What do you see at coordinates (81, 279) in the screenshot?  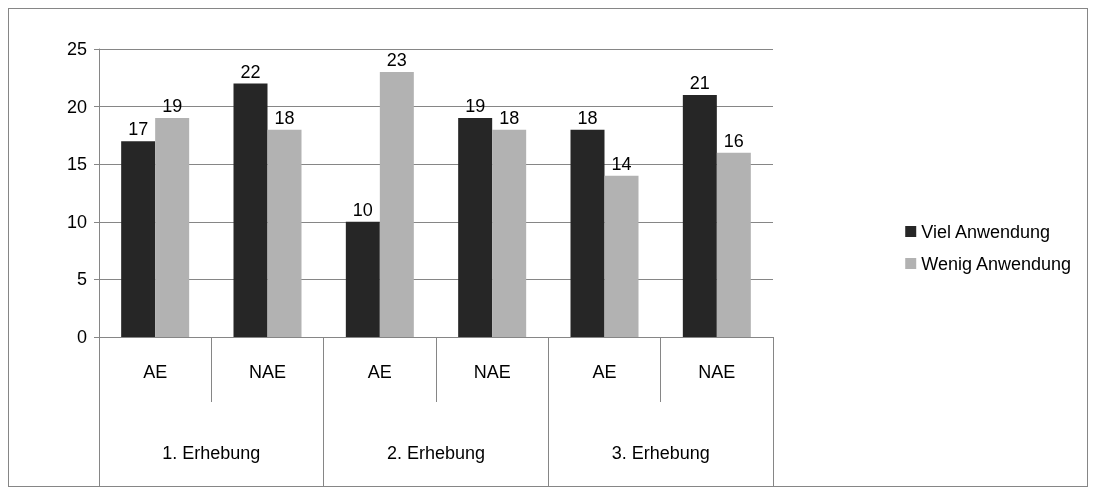 I see `y-tick-label: 5` at bounding box center [81, 279].